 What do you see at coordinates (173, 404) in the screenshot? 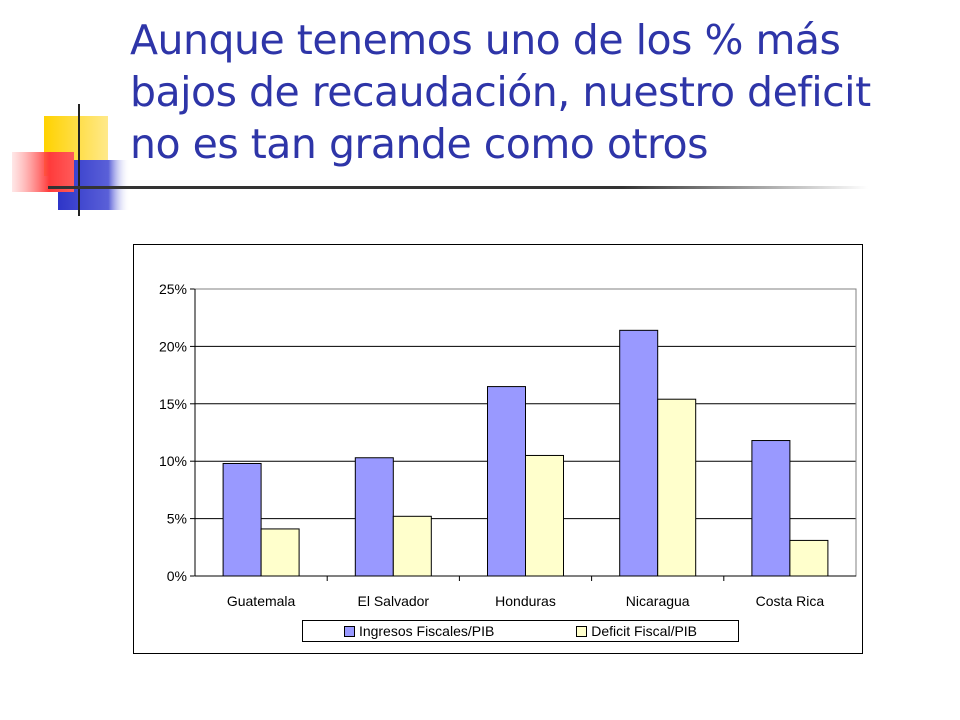
I see `y-tick-label: 15%` at bounding box center [173, 404].